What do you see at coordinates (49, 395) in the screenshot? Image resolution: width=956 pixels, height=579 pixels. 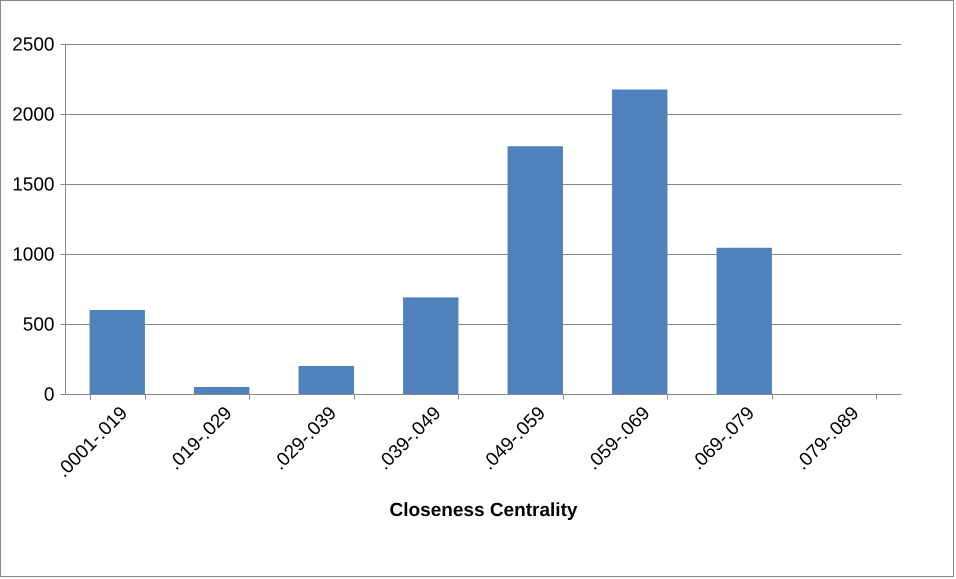 I see `y-tick-label: 0` at bounding box center [49, 395].